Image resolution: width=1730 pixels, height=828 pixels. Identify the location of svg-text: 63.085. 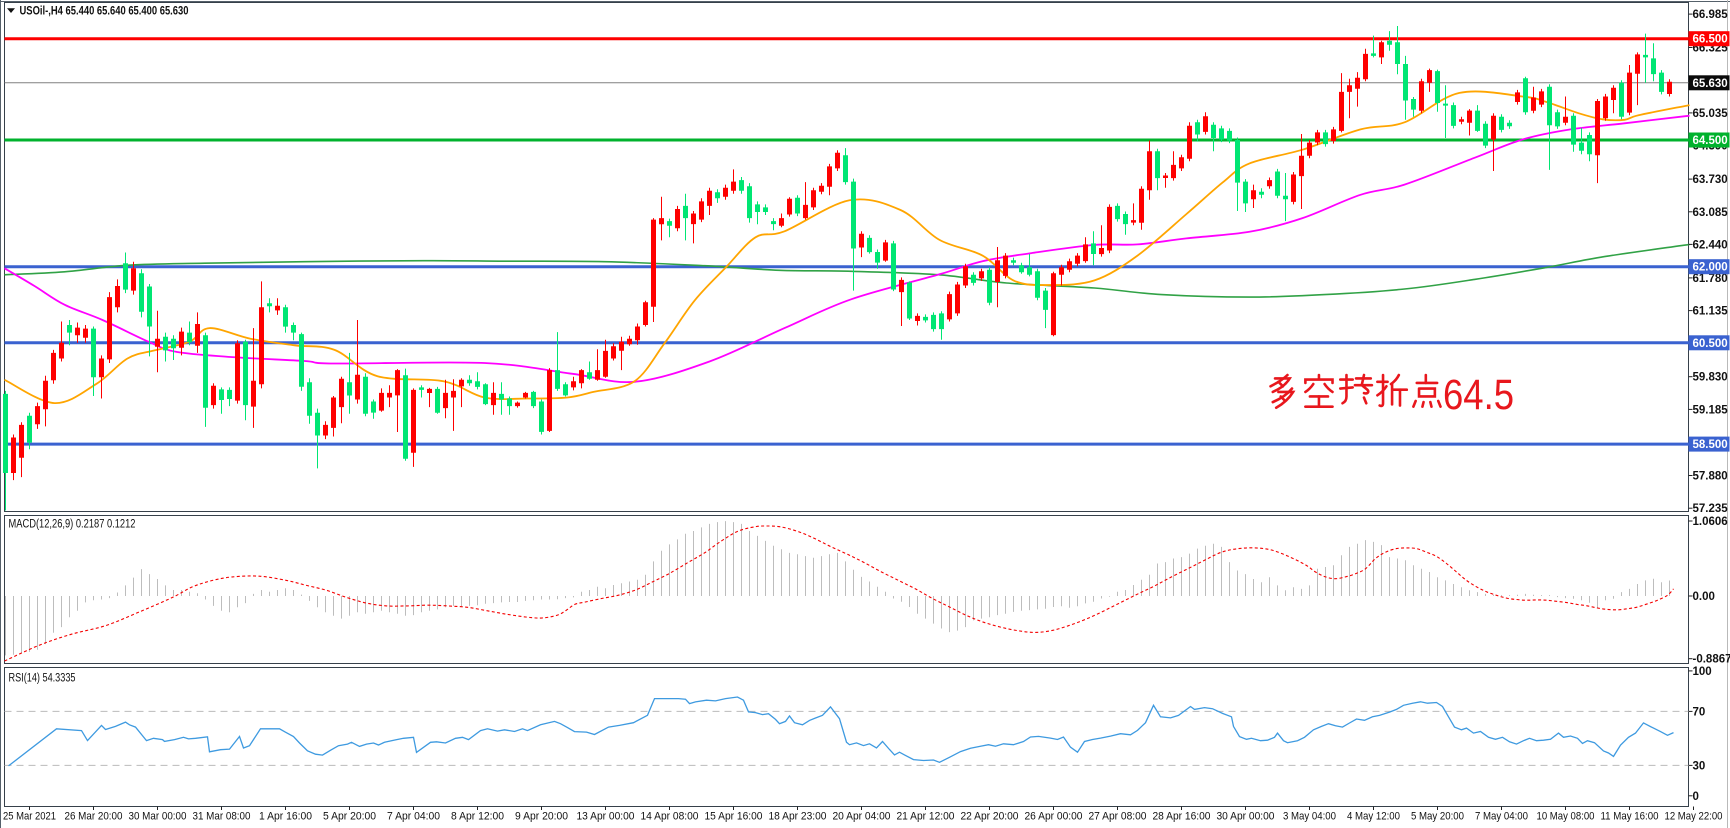
(1711, 213).